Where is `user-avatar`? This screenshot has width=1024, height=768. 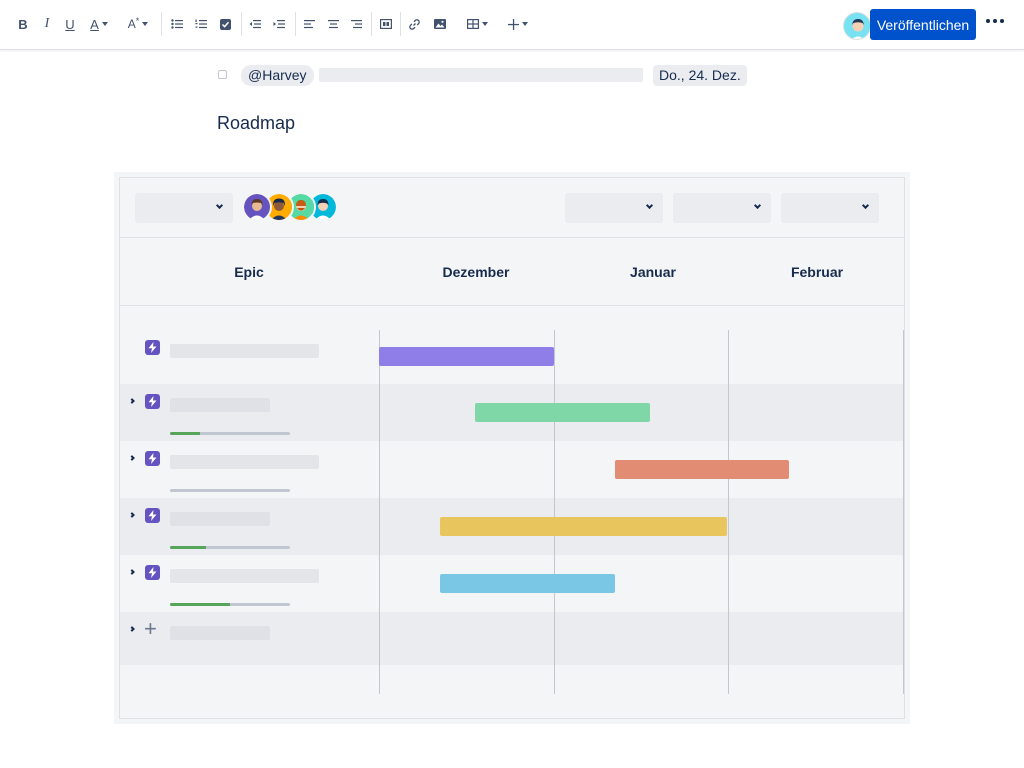
user-avatar is located at coordinates (857, 26).